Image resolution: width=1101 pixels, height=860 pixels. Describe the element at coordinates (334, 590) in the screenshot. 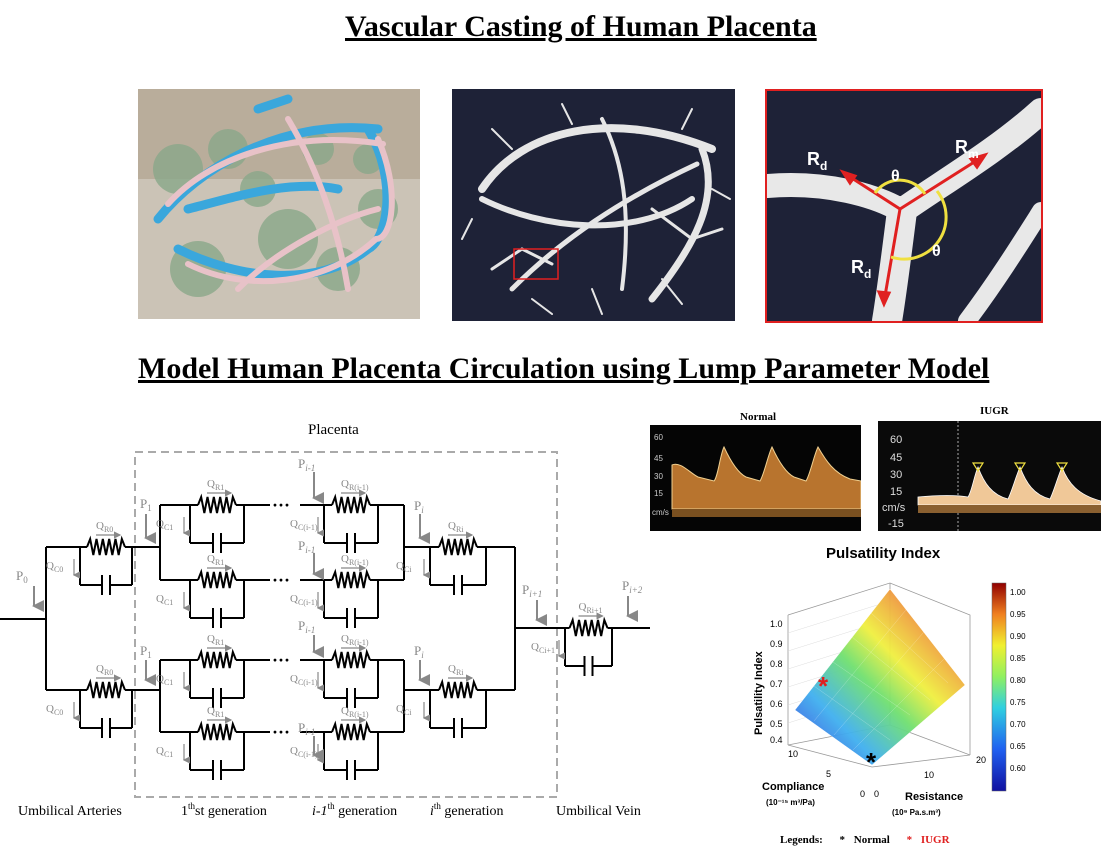

I see `gen-i1-unit-1: QR(i-1) QC(i-1)` at that location.